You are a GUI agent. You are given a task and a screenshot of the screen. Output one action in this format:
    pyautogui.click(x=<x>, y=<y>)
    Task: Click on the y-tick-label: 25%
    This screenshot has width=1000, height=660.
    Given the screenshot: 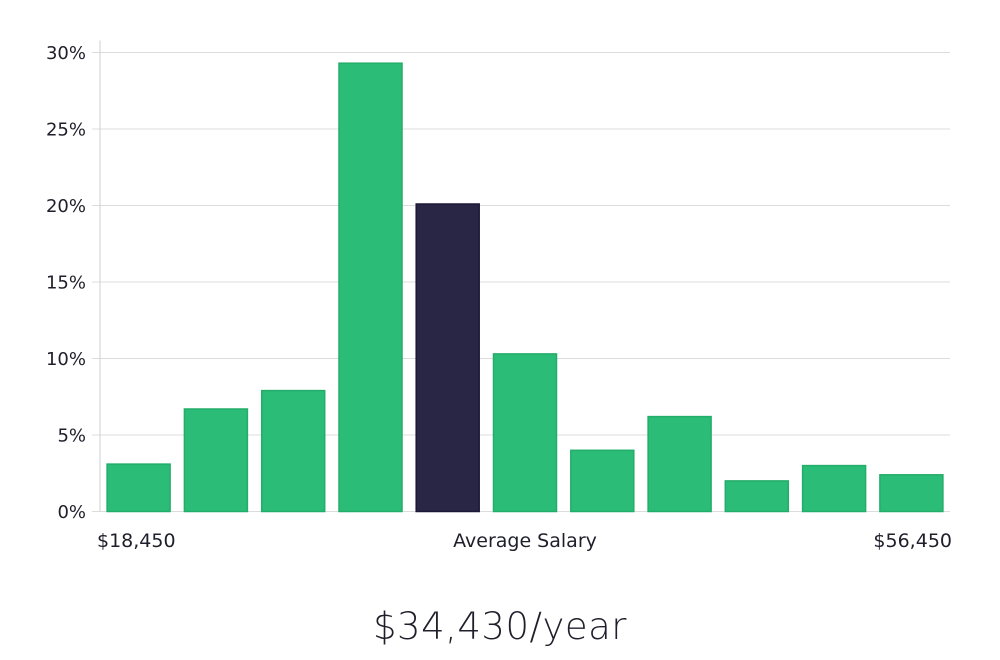 What is the action you would take?
    pyautogui.click(x=66, y=130)
    